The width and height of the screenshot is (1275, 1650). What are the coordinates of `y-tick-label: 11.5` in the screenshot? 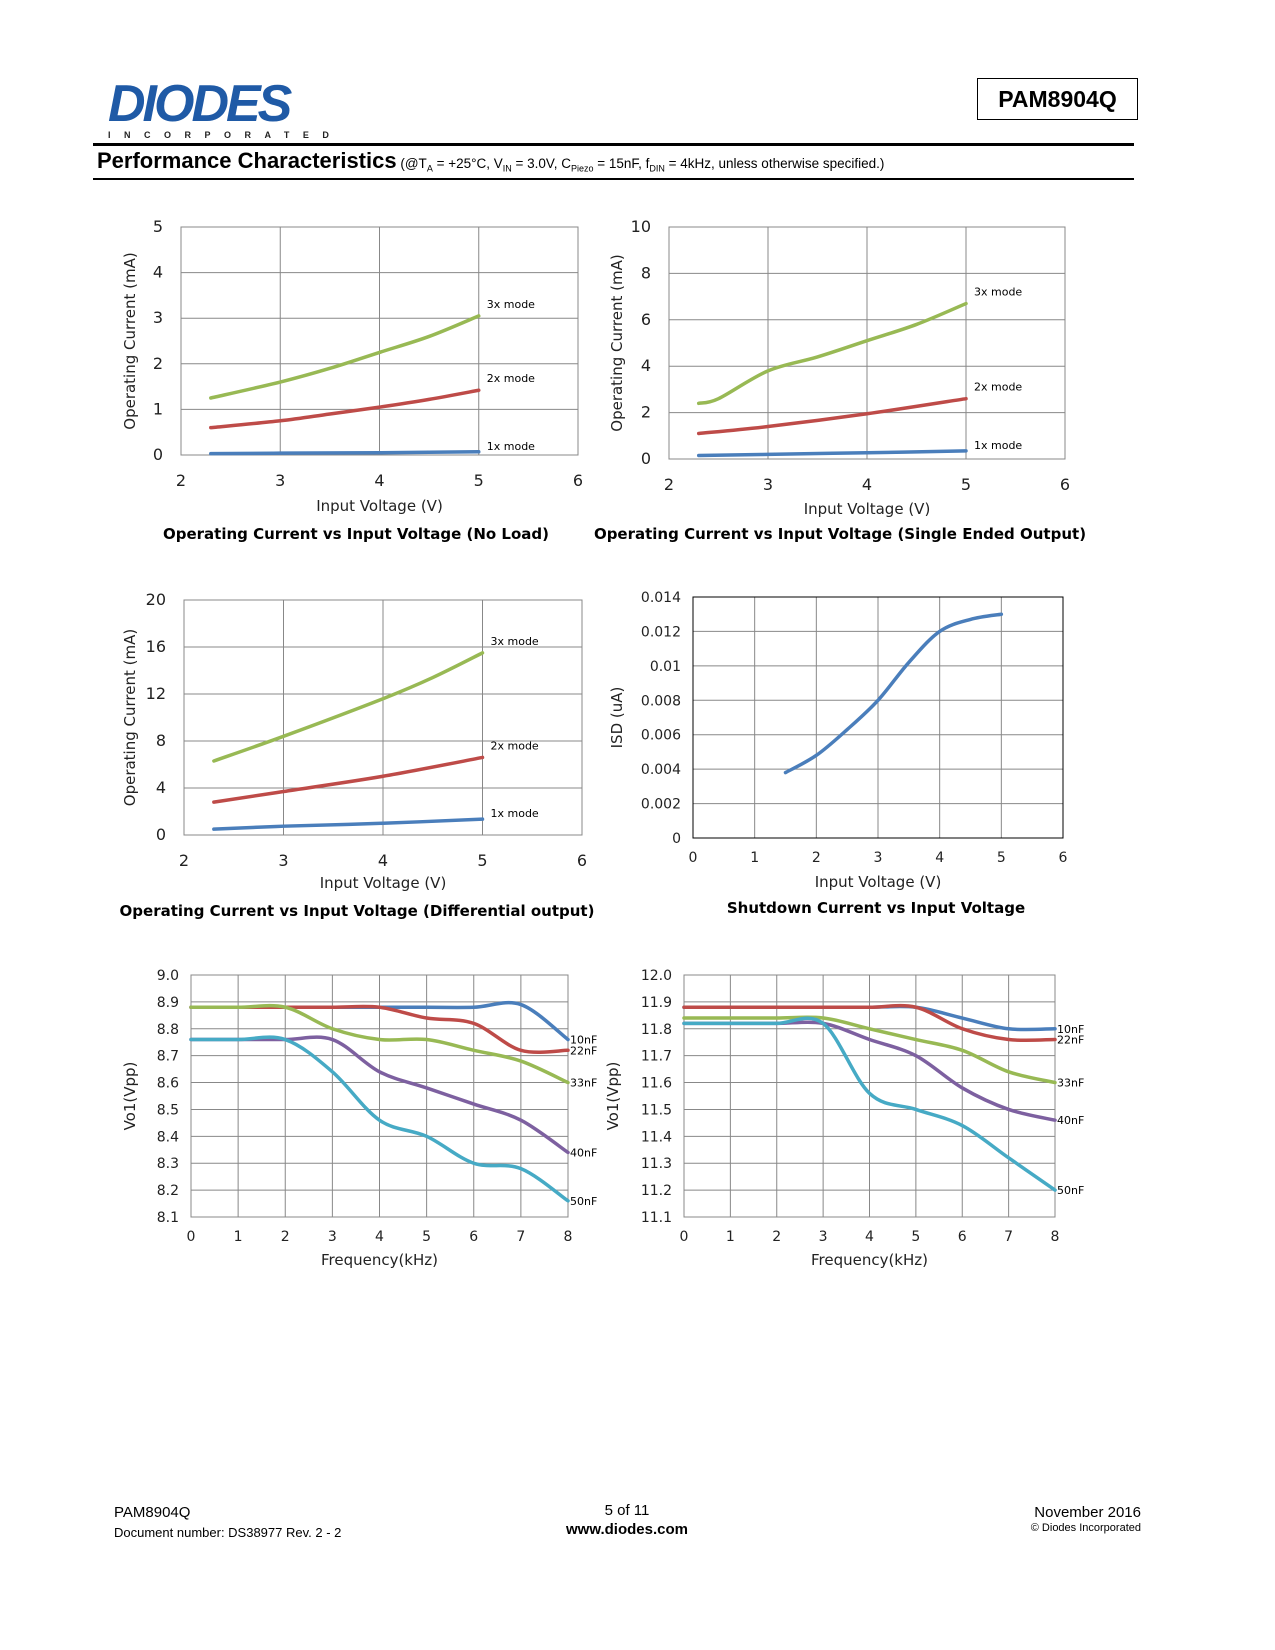 It's located at (656, 1110).